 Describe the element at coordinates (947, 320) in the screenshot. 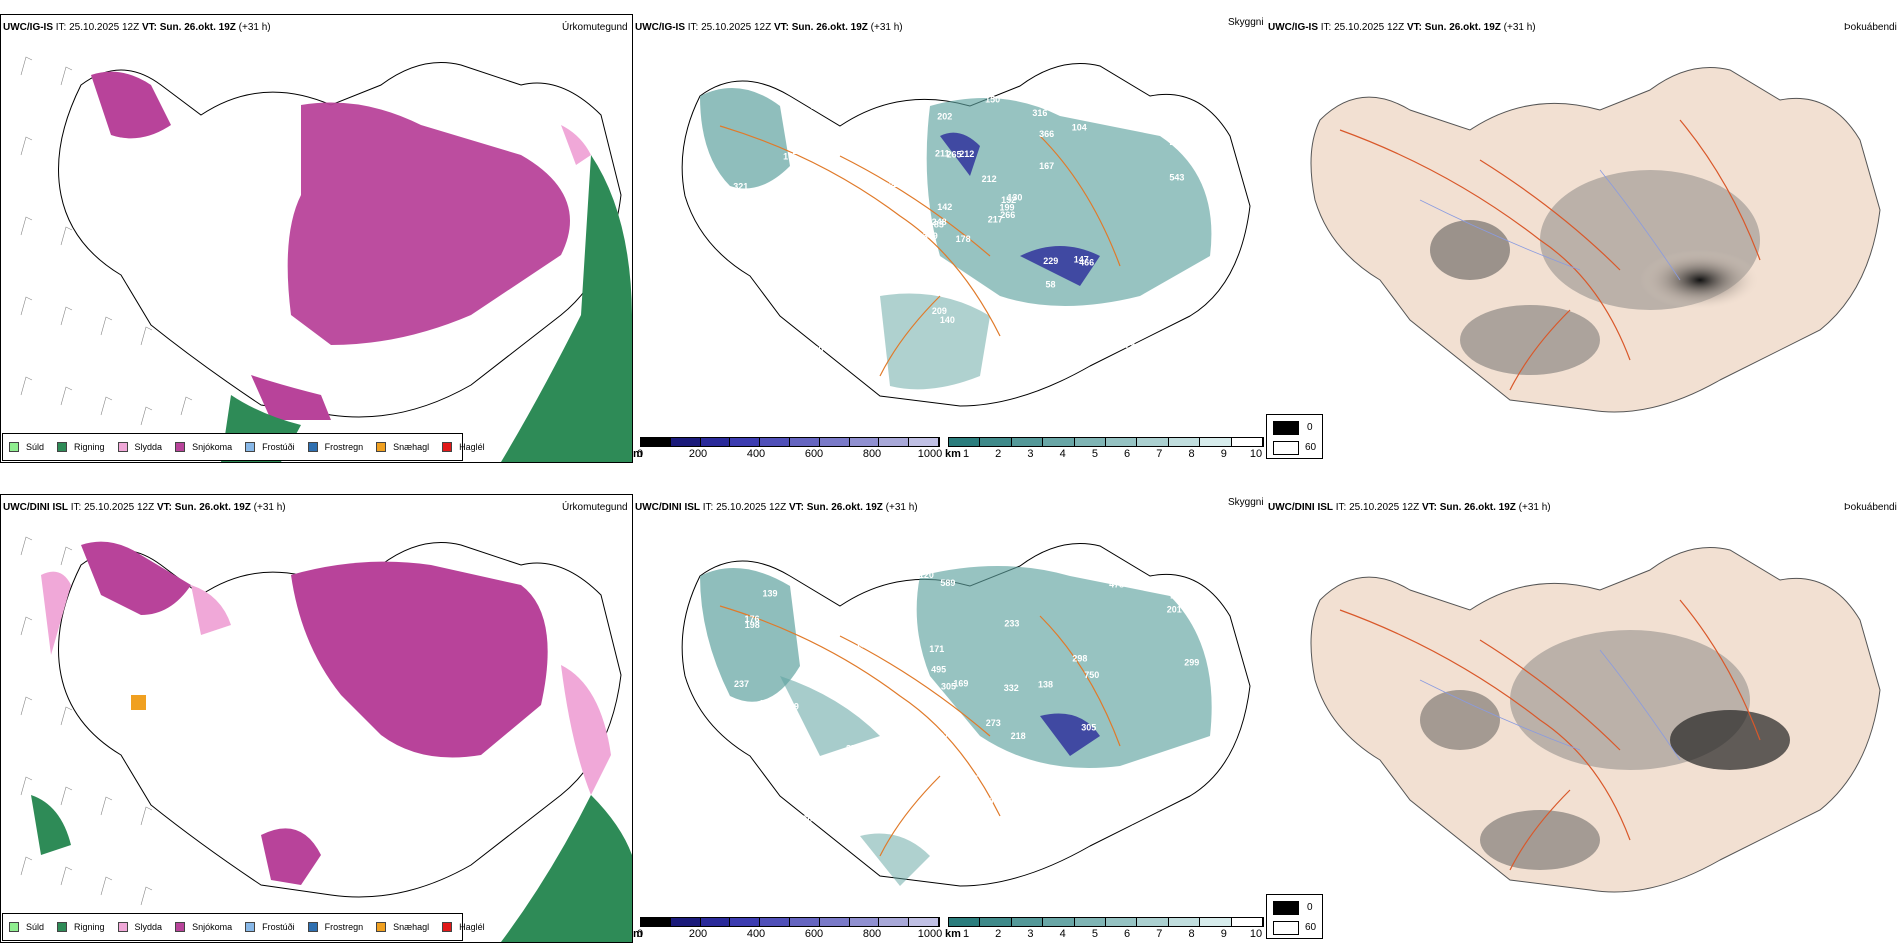

I see `visibility-peak-label: 140` at that location.